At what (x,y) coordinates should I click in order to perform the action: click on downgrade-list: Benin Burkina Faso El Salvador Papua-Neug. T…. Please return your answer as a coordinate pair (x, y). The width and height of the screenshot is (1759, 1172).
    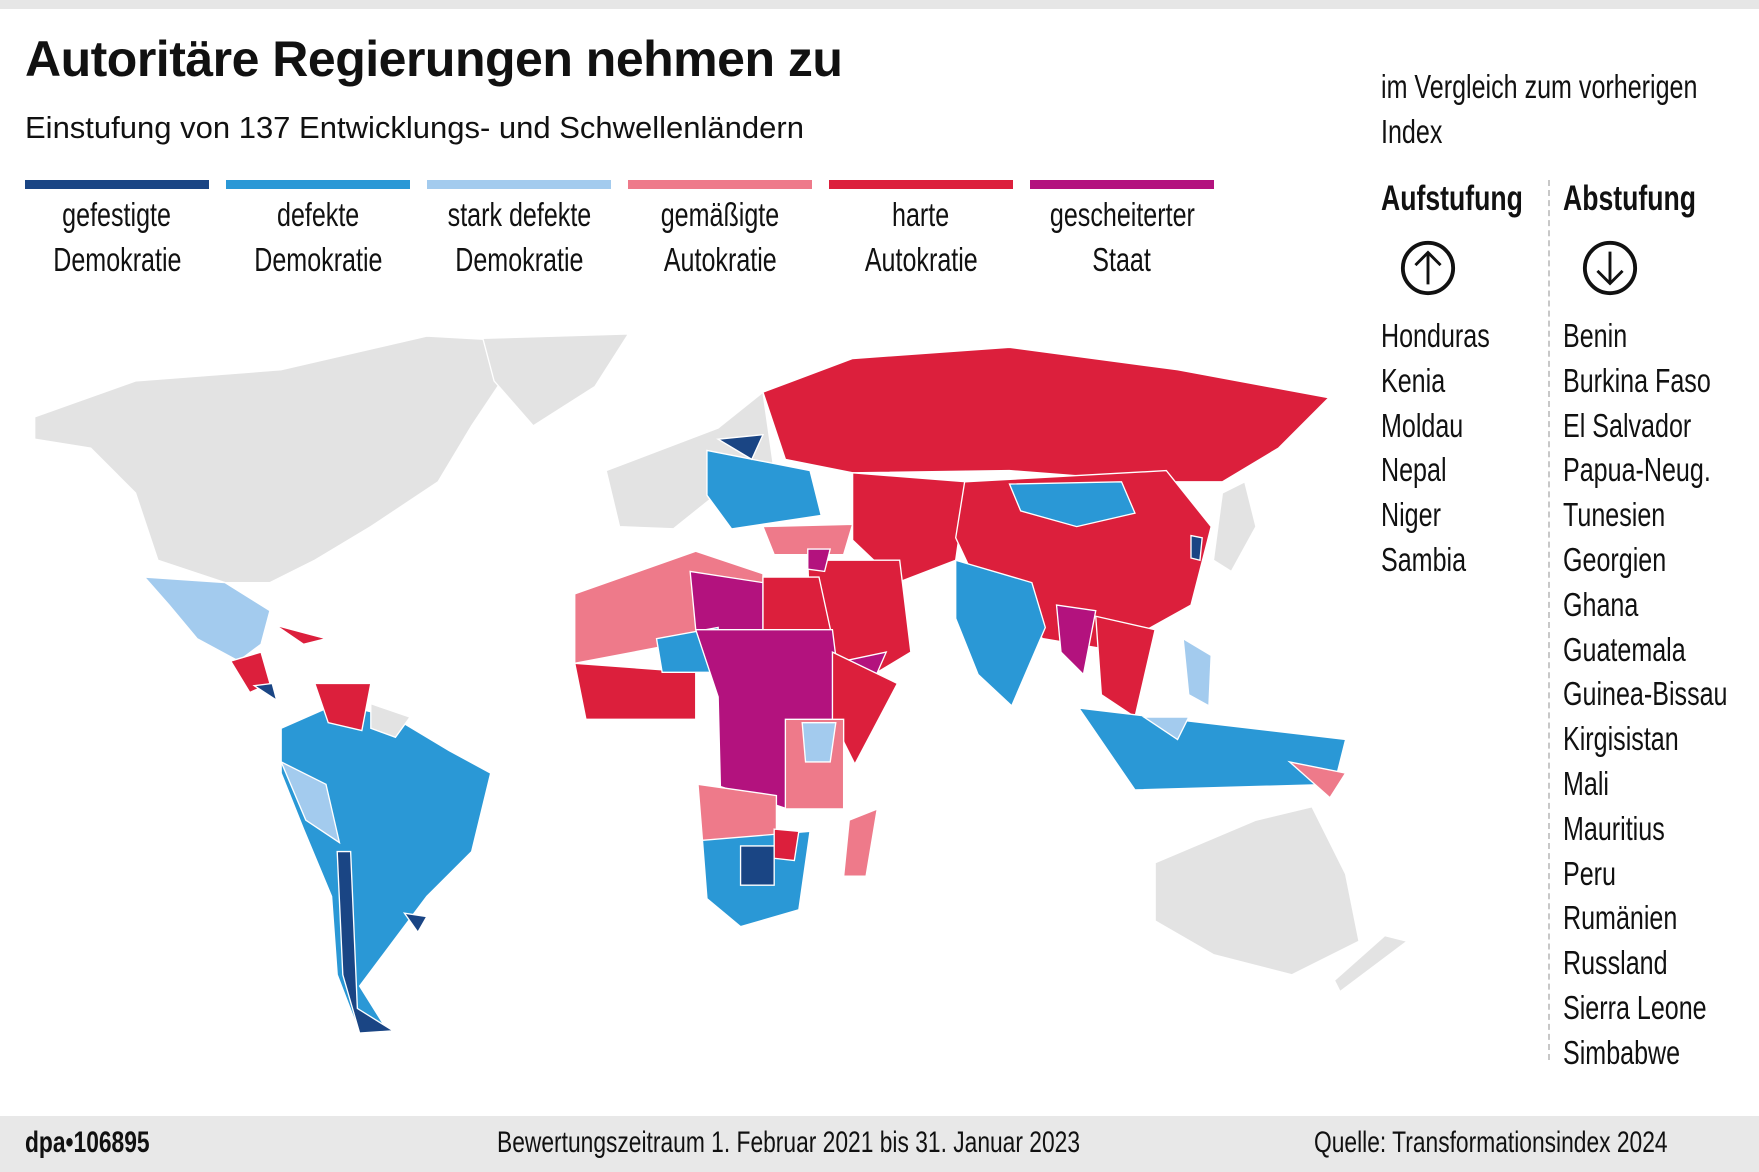
    Looking at the image, I should click on (1661, 695).